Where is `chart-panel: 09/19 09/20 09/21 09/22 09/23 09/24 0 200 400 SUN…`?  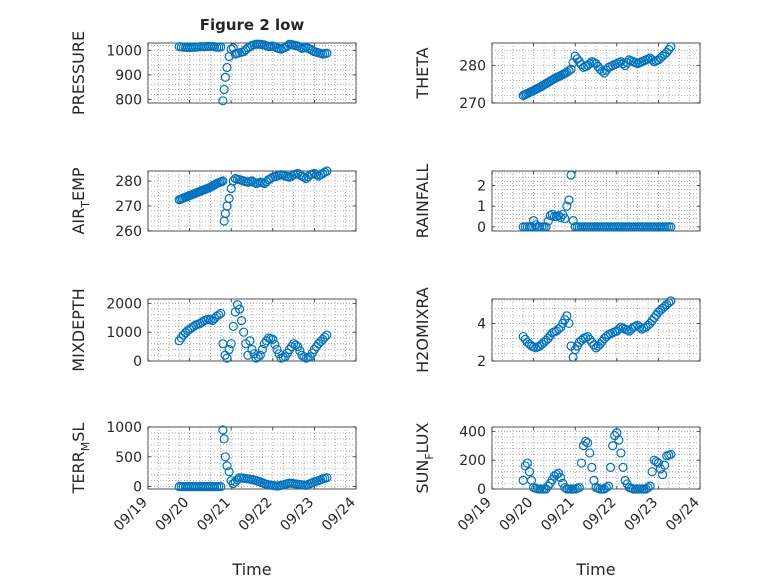 chart-panel: 09/19 09/20 09/21 09/22 09/23 09/24 0 200 400 SUN… is located at coordinates (558, 500).